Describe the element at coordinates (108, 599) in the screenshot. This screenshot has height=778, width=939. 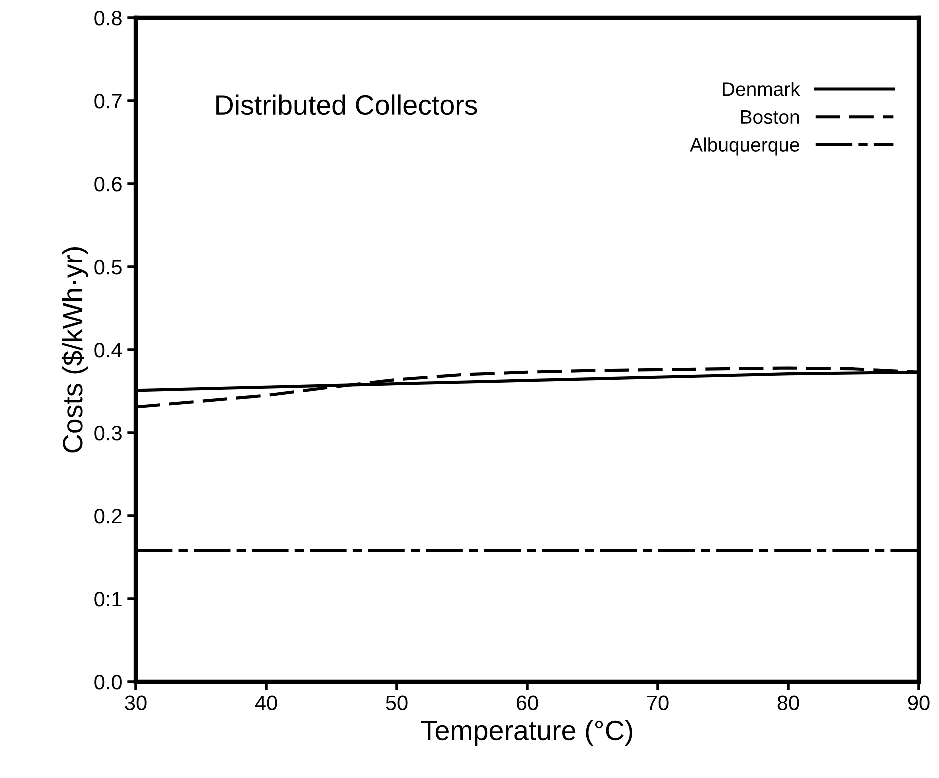
I see `y-tick-label: 0:1` at that location.